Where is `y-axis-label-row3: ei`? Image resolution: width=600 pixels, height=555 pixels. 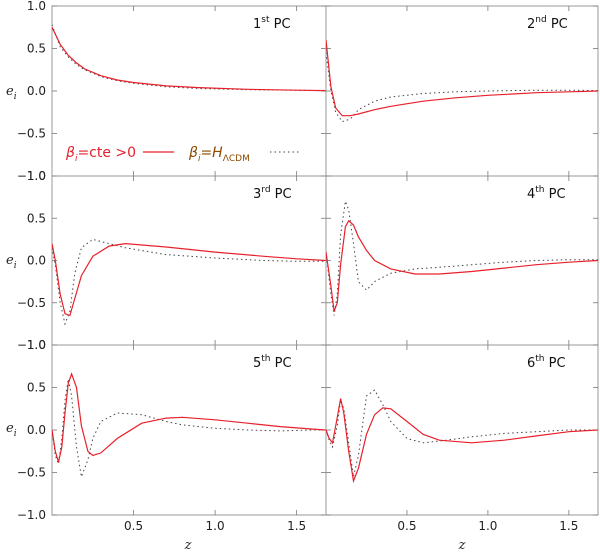 y-axis-label-row3: ei is located at coordinates (11, 430).